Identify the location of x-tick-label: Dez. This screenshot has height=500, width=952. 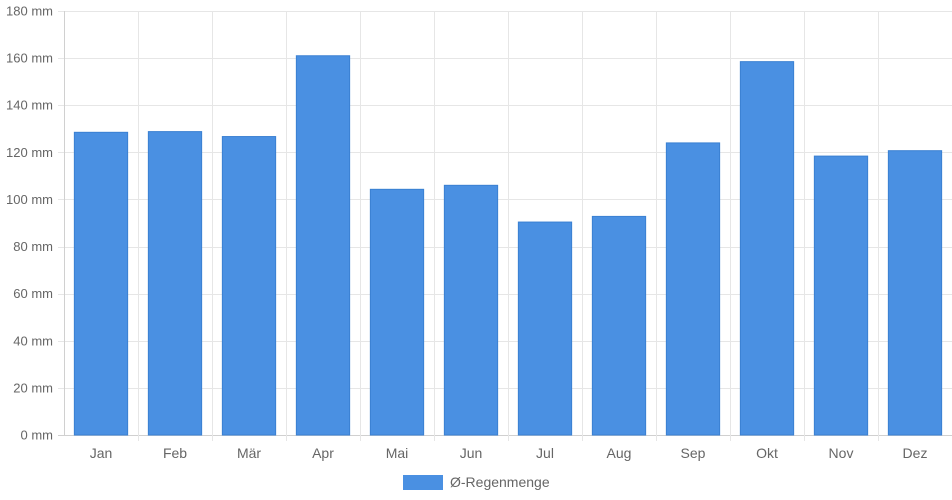
(915, 453).